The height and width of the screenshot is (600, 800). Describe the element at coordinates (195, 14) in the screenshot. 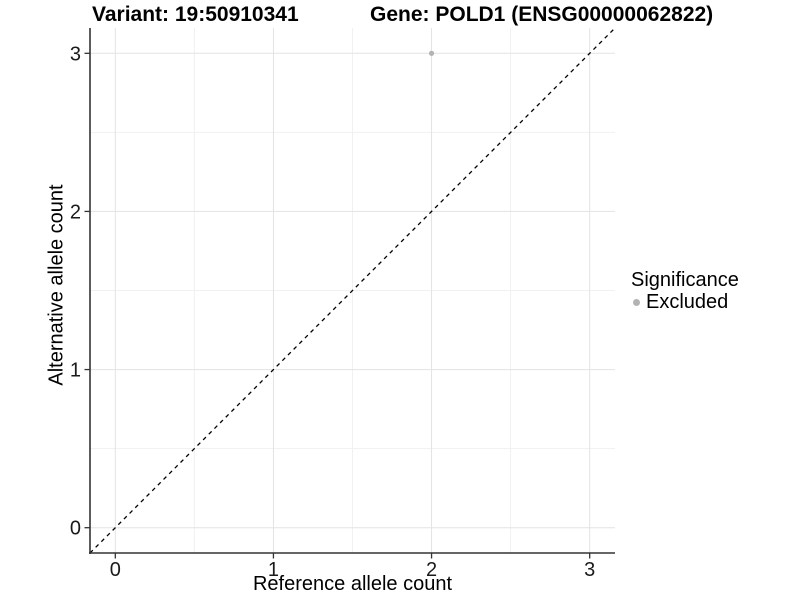

I see `plot-title-variant: Variant: 19:50910341` at that location.